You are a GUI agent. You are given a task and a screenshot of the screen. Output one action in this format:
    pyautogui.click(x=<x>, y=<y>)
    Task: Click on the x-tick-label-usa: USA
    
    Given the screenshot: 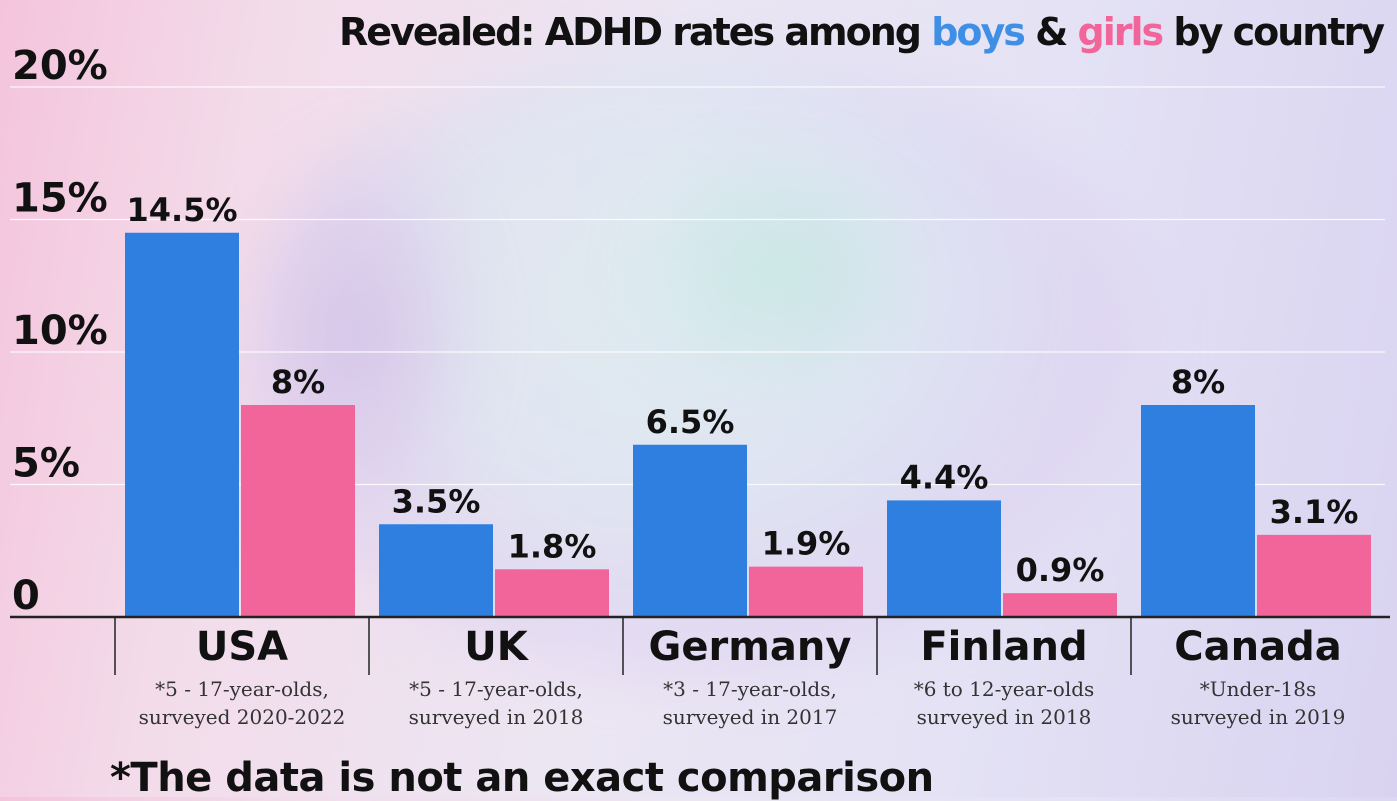 What is the action you would take?
    pyautogui.click(x=242, y=647)
    